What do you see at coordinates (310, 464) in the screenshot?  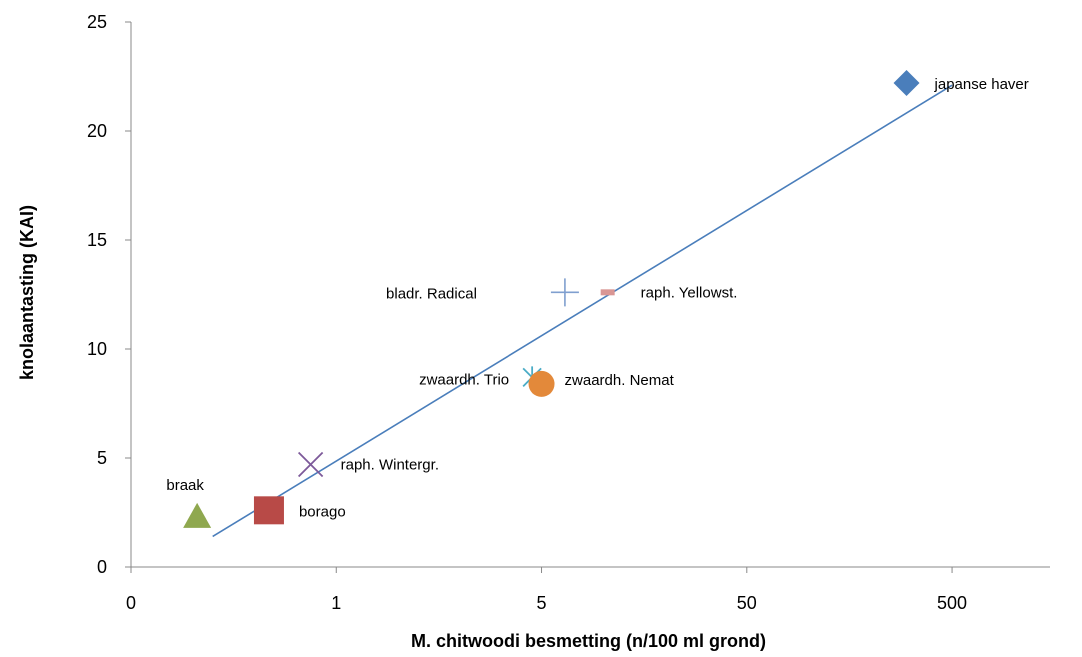 I see `point-x` at bounding box center [310, 464].